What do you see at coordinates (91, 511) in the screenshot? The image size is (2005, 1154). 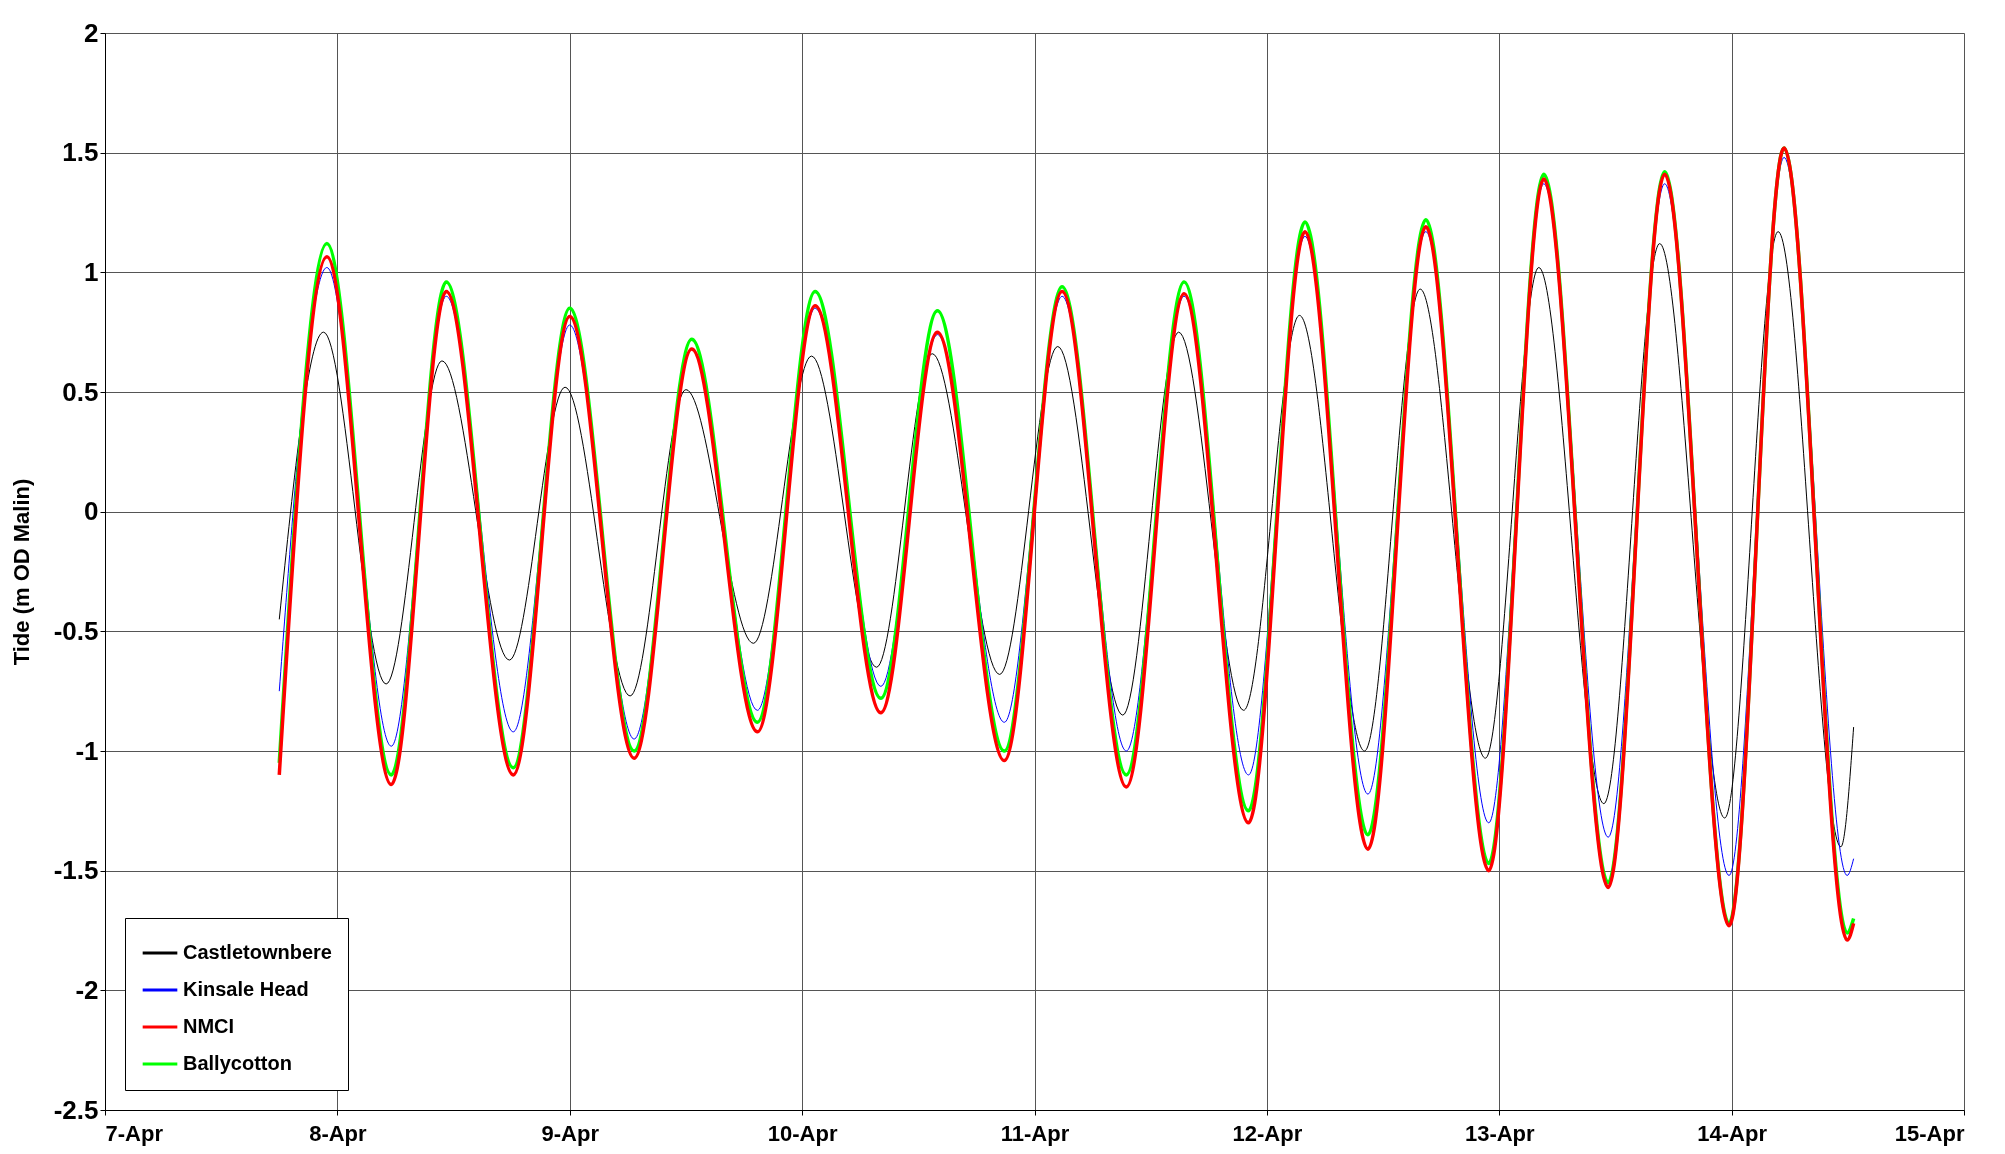 I see `y-tick-label: 0` at bounding box center [91, 511].